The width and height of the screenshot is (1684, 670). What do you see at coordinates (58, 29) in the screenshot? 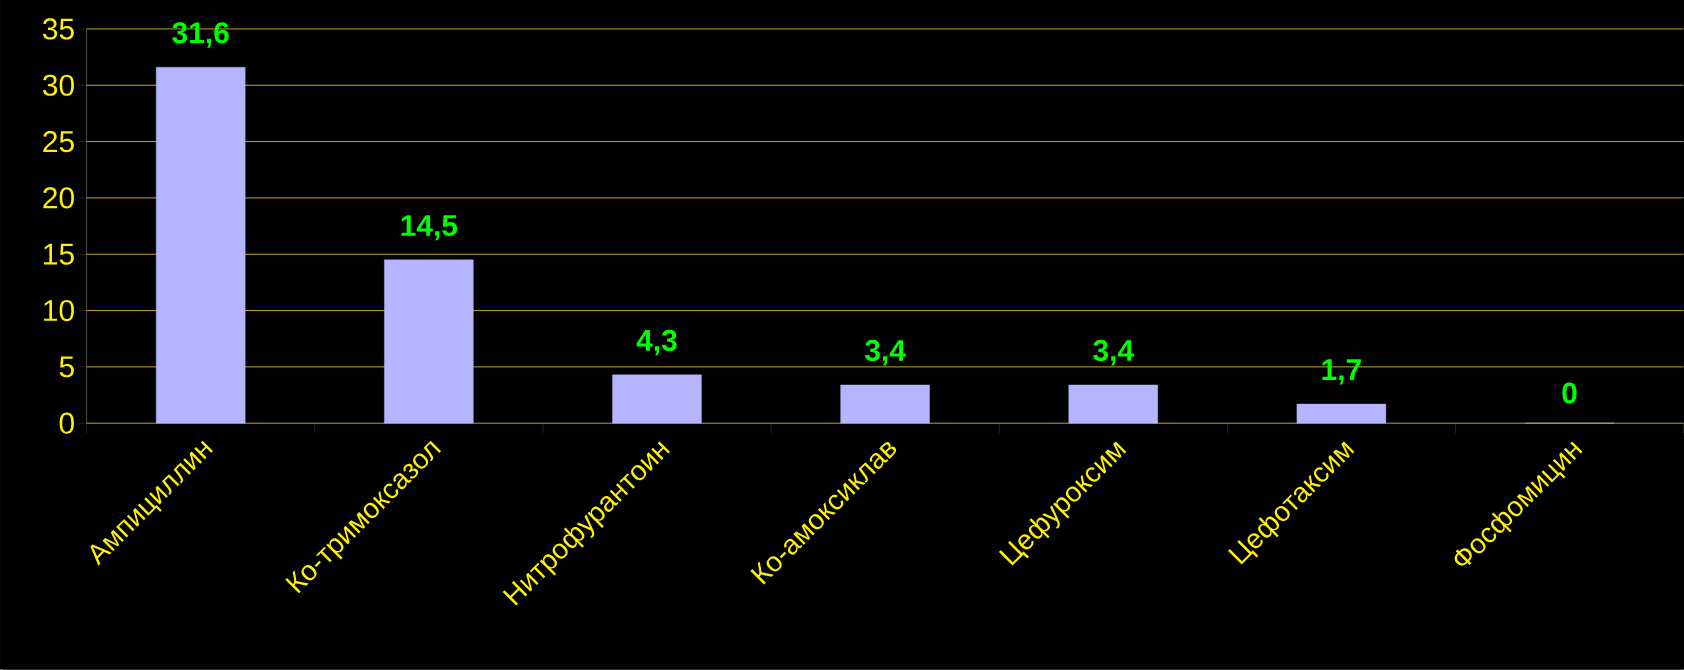
I see `y-tick-label: 35` at bounding box center [58, 29].